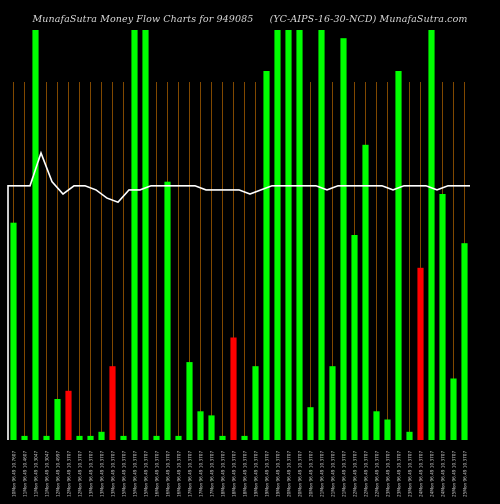 The height and width of the screenshot is (504, 500). Describe the element at coordinates (143, 19) in the screenshot. I see `chart-title-left: MunafaSutra Money Flow Charts for 949085` at that location.